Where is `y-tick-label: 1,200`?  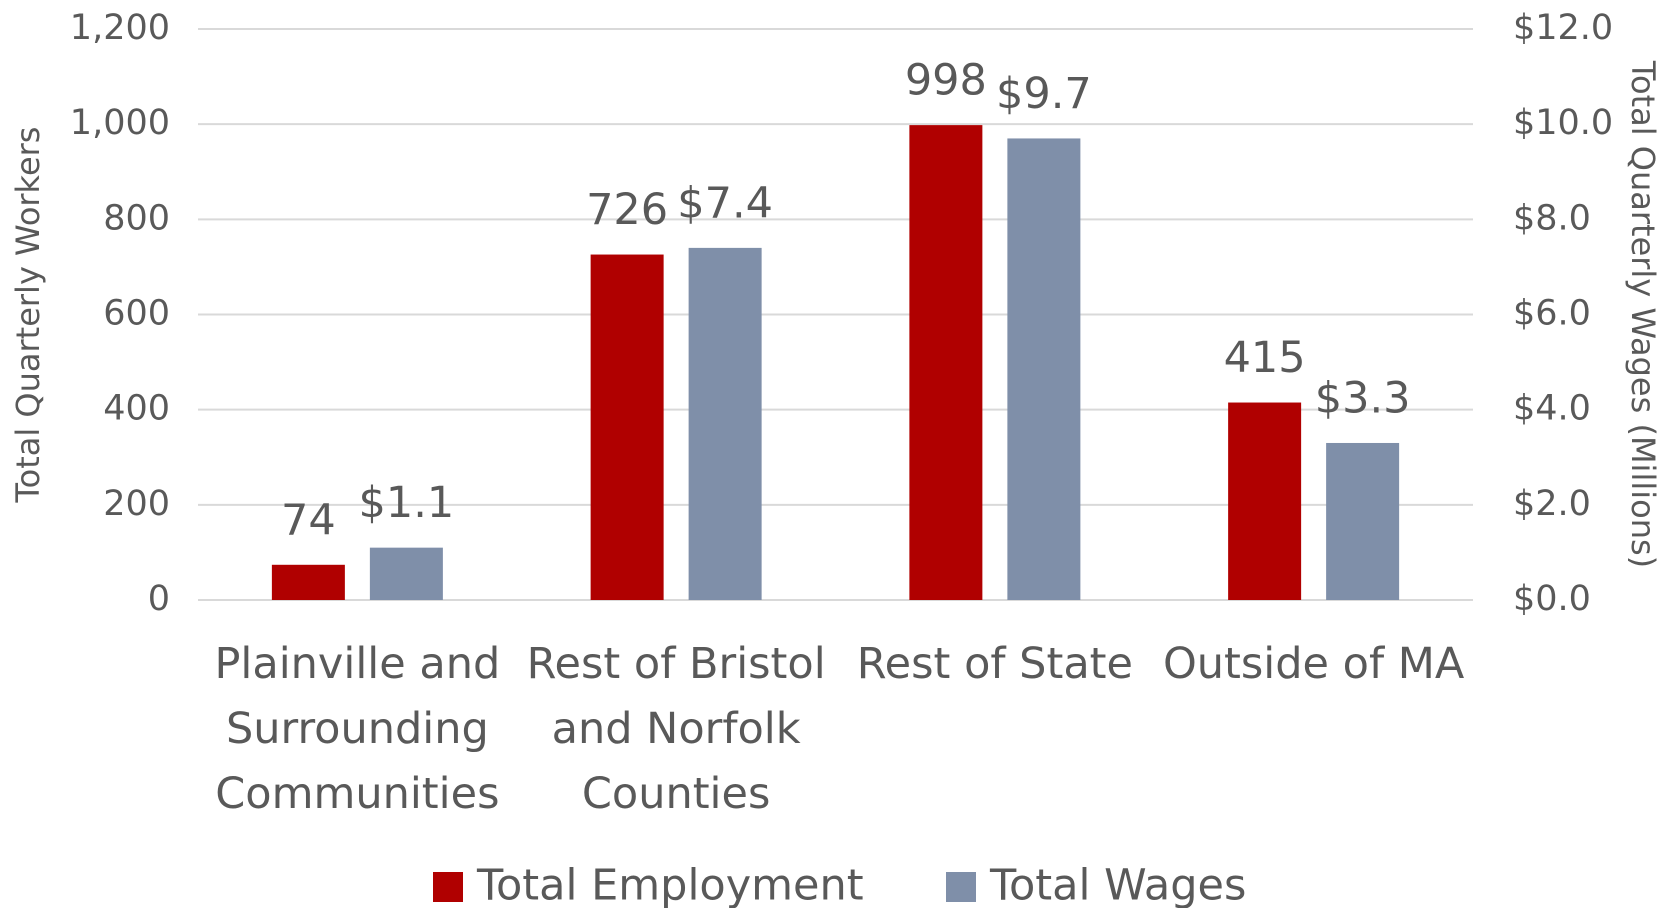 y-tick-label: 1,200 is located at coordinates (120, 28).